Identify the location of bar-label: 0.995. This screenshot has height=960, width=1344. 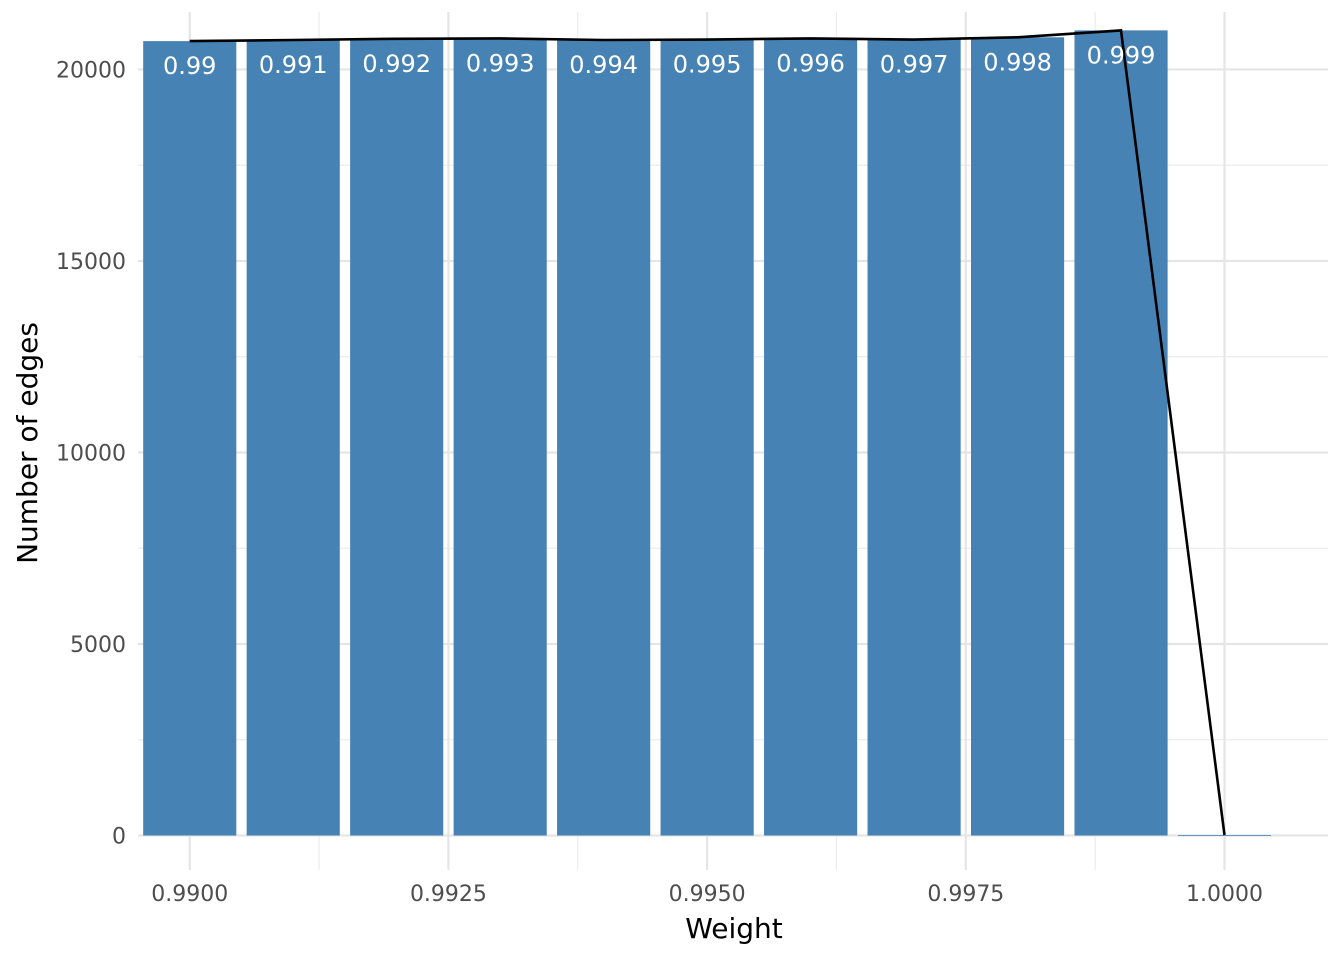
(707, 65).